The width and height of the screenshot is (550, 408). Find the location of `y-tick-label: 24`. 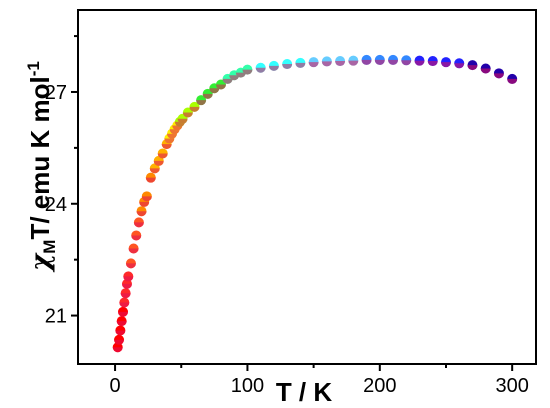

y-tick-label: 24 is located at coordinates (56, 205).